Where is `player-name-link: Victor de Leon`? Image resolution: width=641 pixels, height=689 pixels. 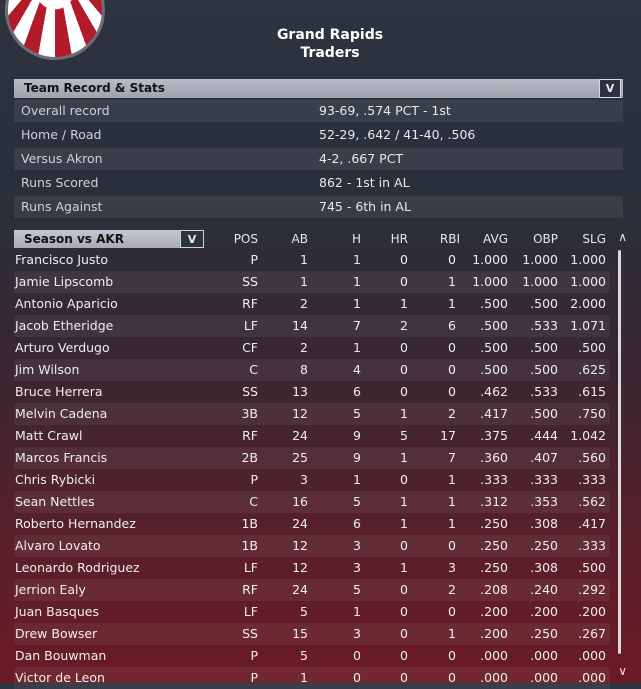 player-name-link: Victor de Leon is located at coordinates (60, 677).